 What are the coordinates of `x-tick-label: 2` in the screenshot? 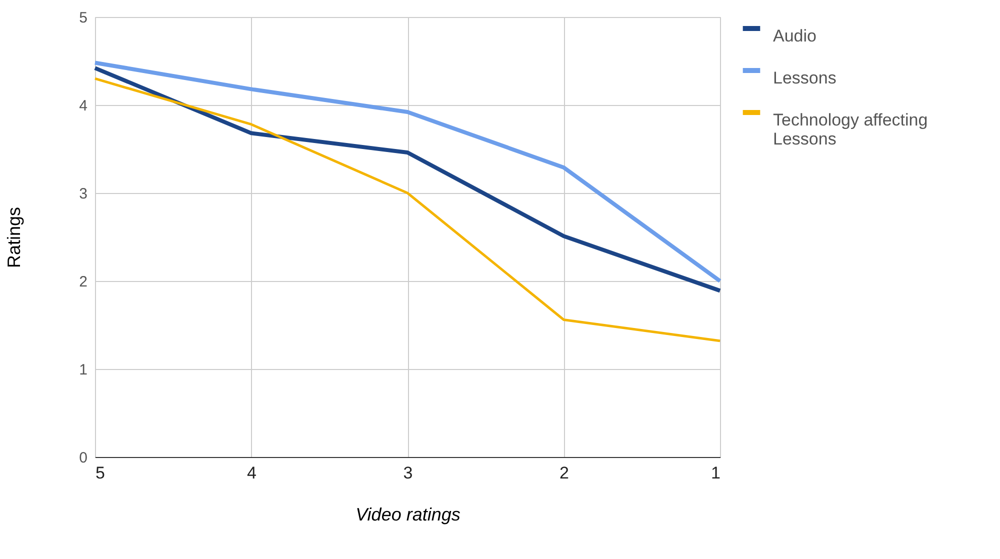 It's located at (564, 473).